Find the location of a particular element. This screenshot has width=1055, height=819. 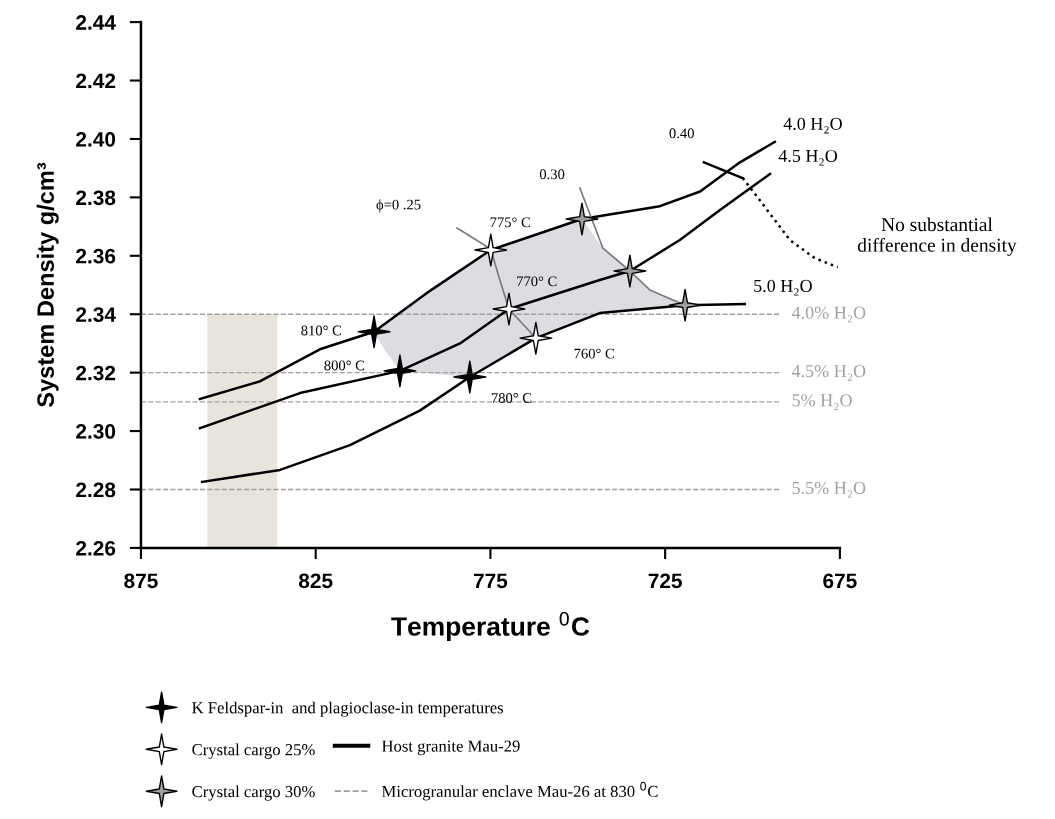

y-tick-label: 2.38 is located at coordinates (96, 198).